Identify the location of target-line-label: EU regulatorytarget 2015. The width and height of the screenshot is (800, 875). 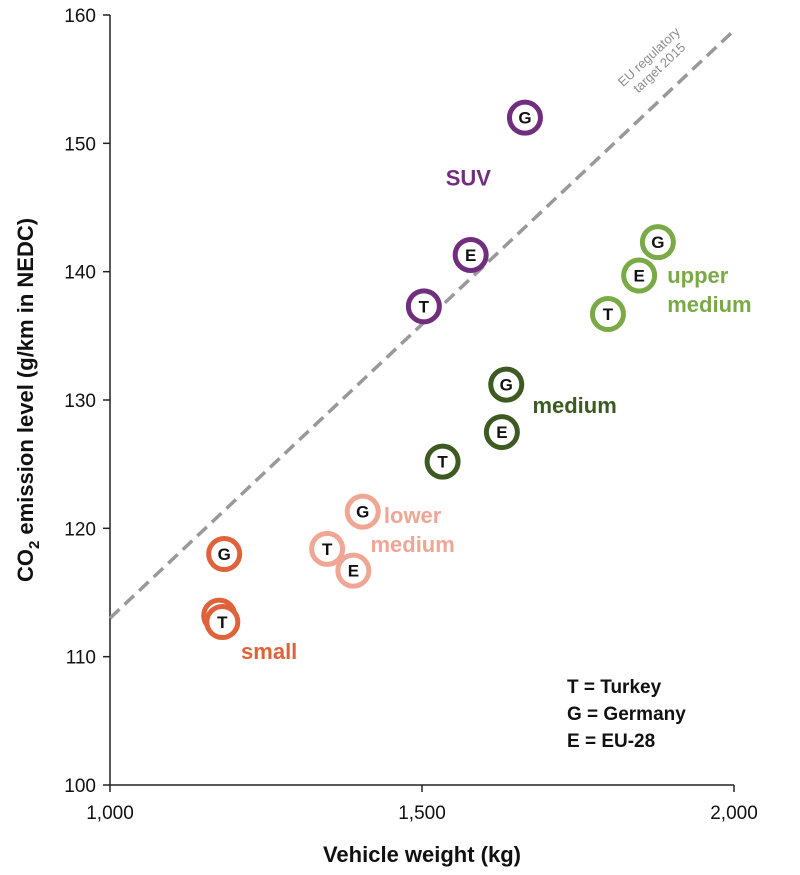
(654, 62).